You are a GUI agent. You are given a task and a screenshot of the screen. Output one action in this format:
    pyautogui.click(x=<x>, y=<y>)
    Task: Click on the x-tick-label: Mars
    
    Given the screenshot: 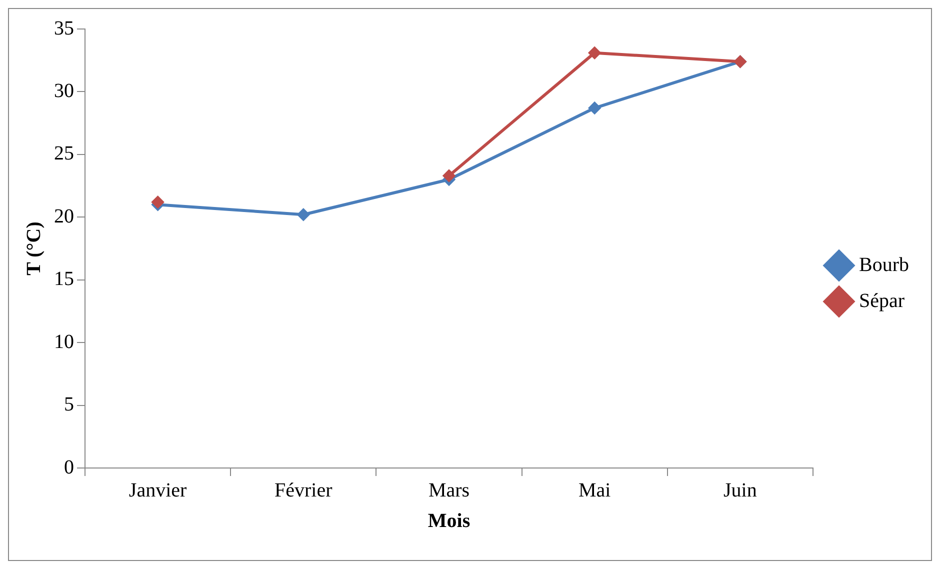 What is the action you would take?
    pyautogui.click(x=449, y=490)
    